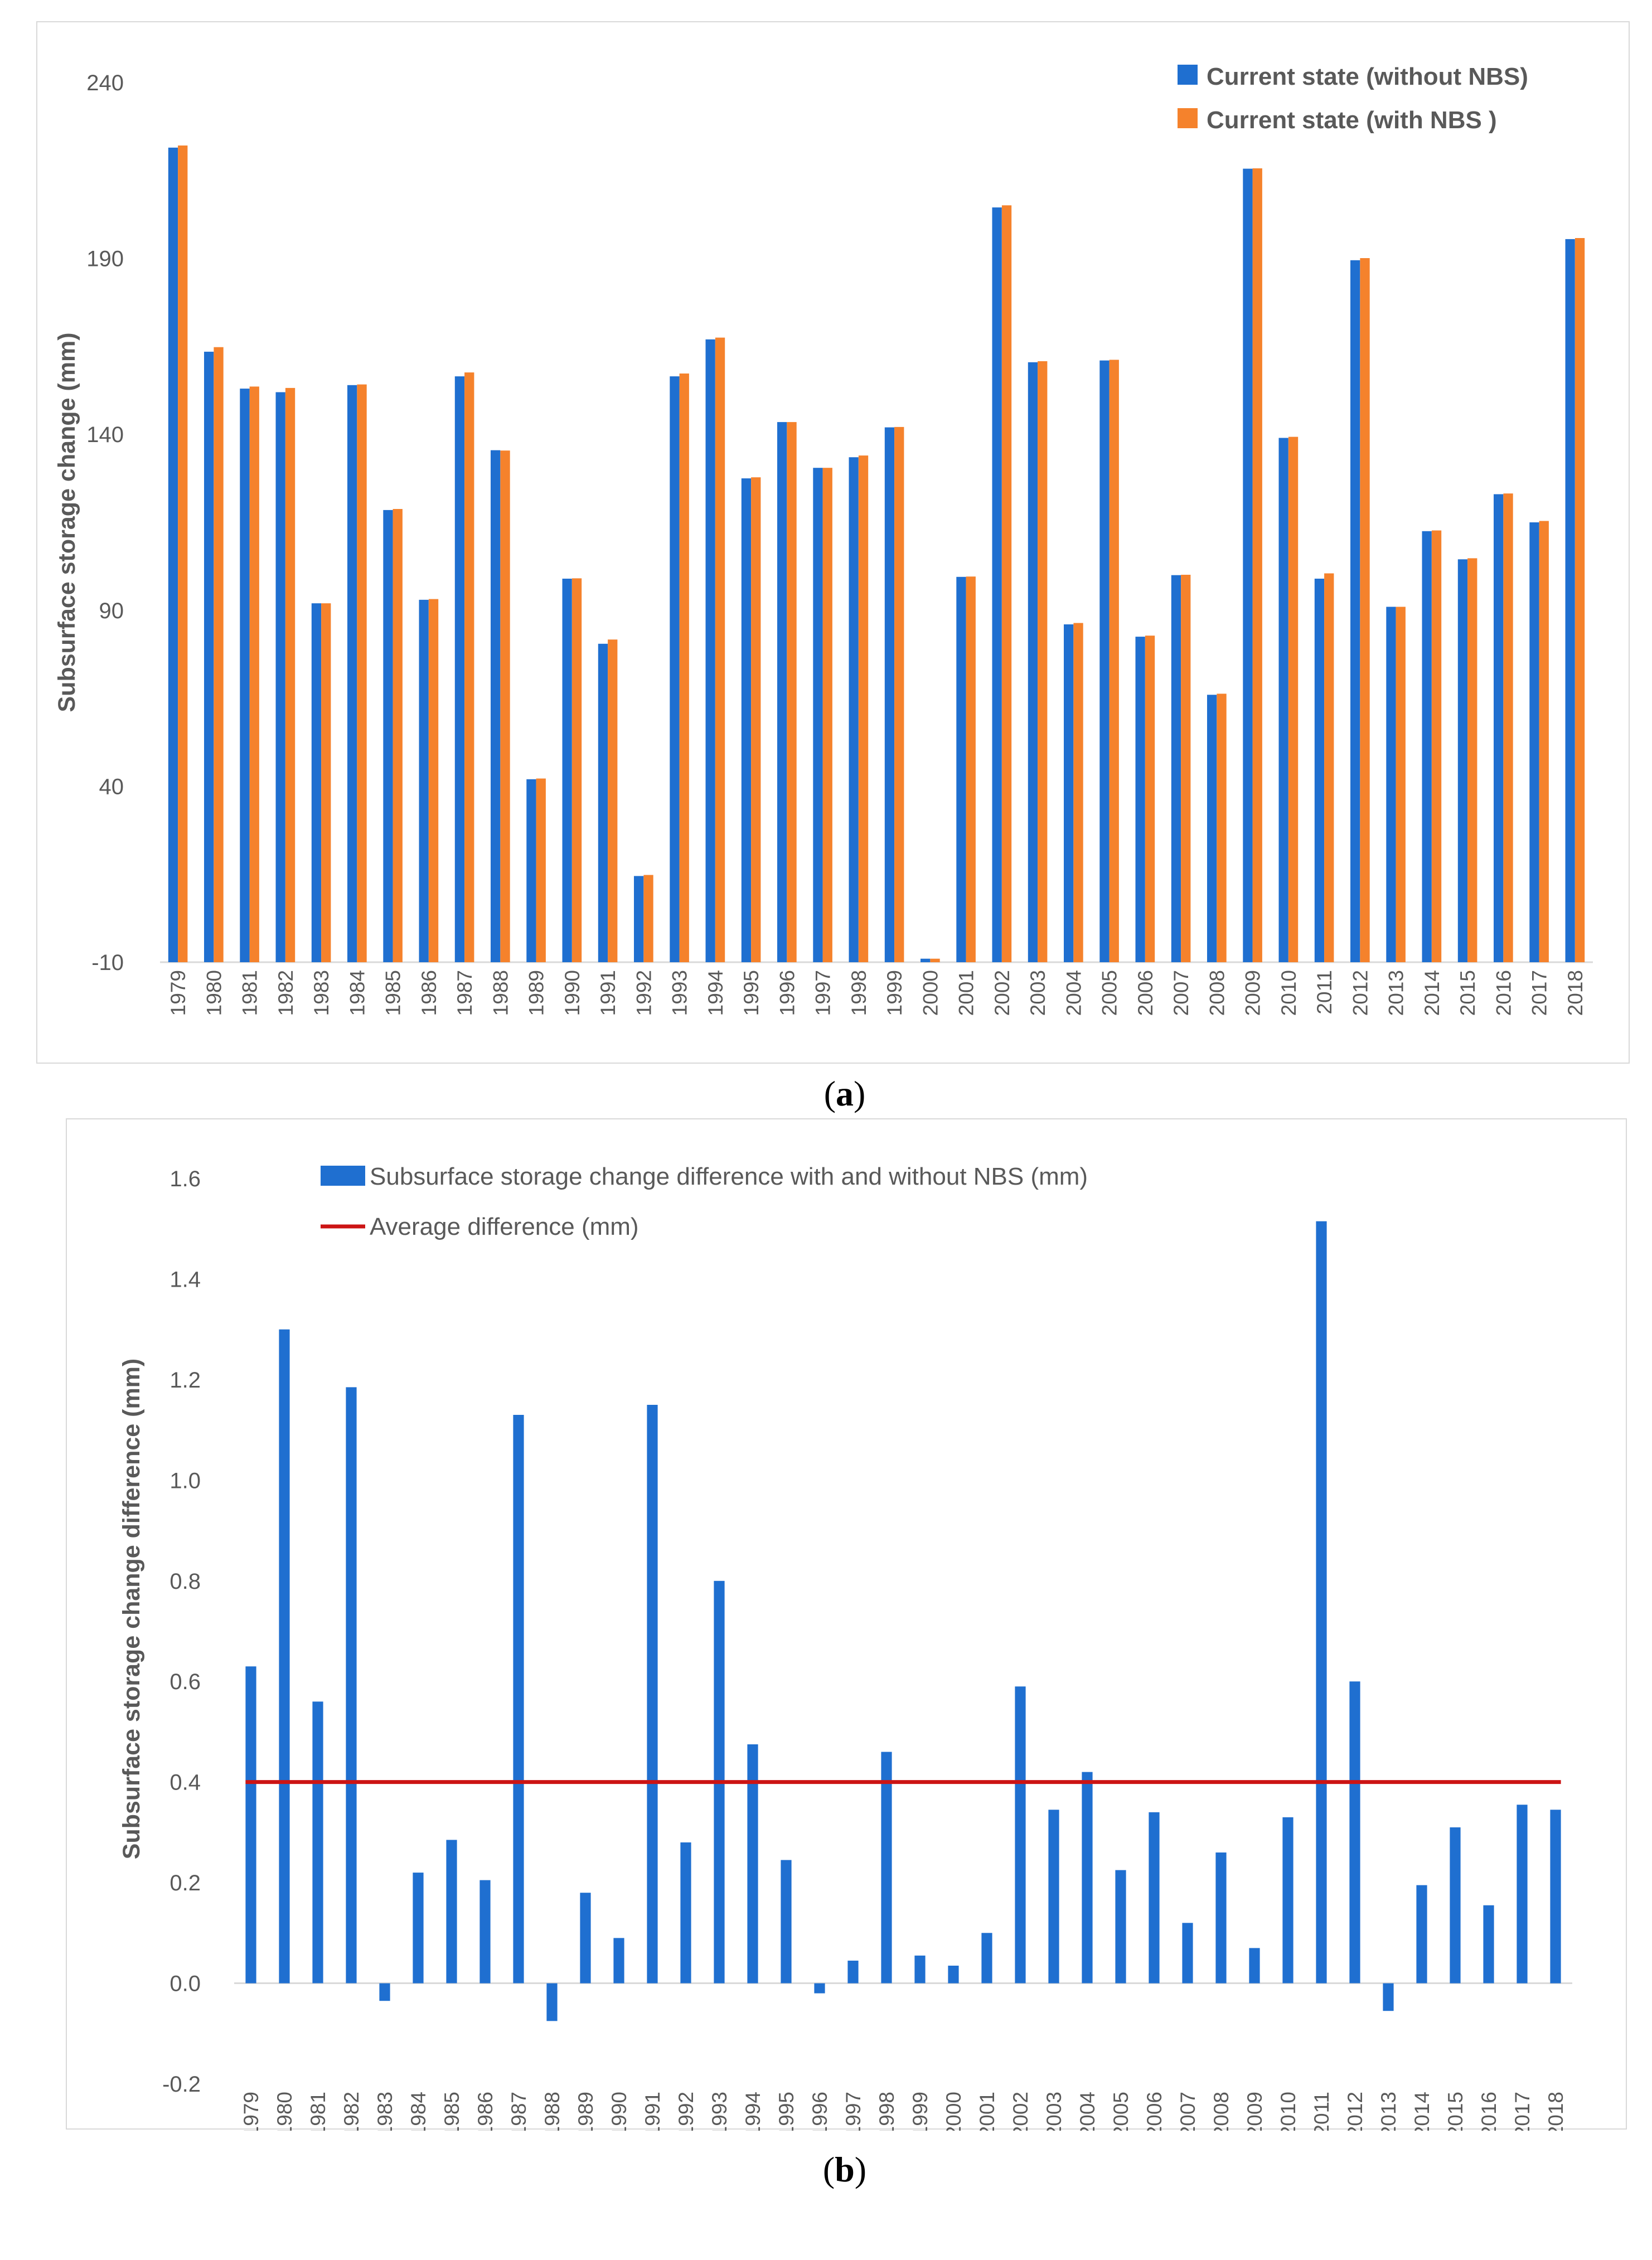 Image resolution: width=1652 pixels, height=2260 pixels. Describe the element at coordinates (285, 993) in the screenshot. I see `x-tick-label: 1982` at that location.